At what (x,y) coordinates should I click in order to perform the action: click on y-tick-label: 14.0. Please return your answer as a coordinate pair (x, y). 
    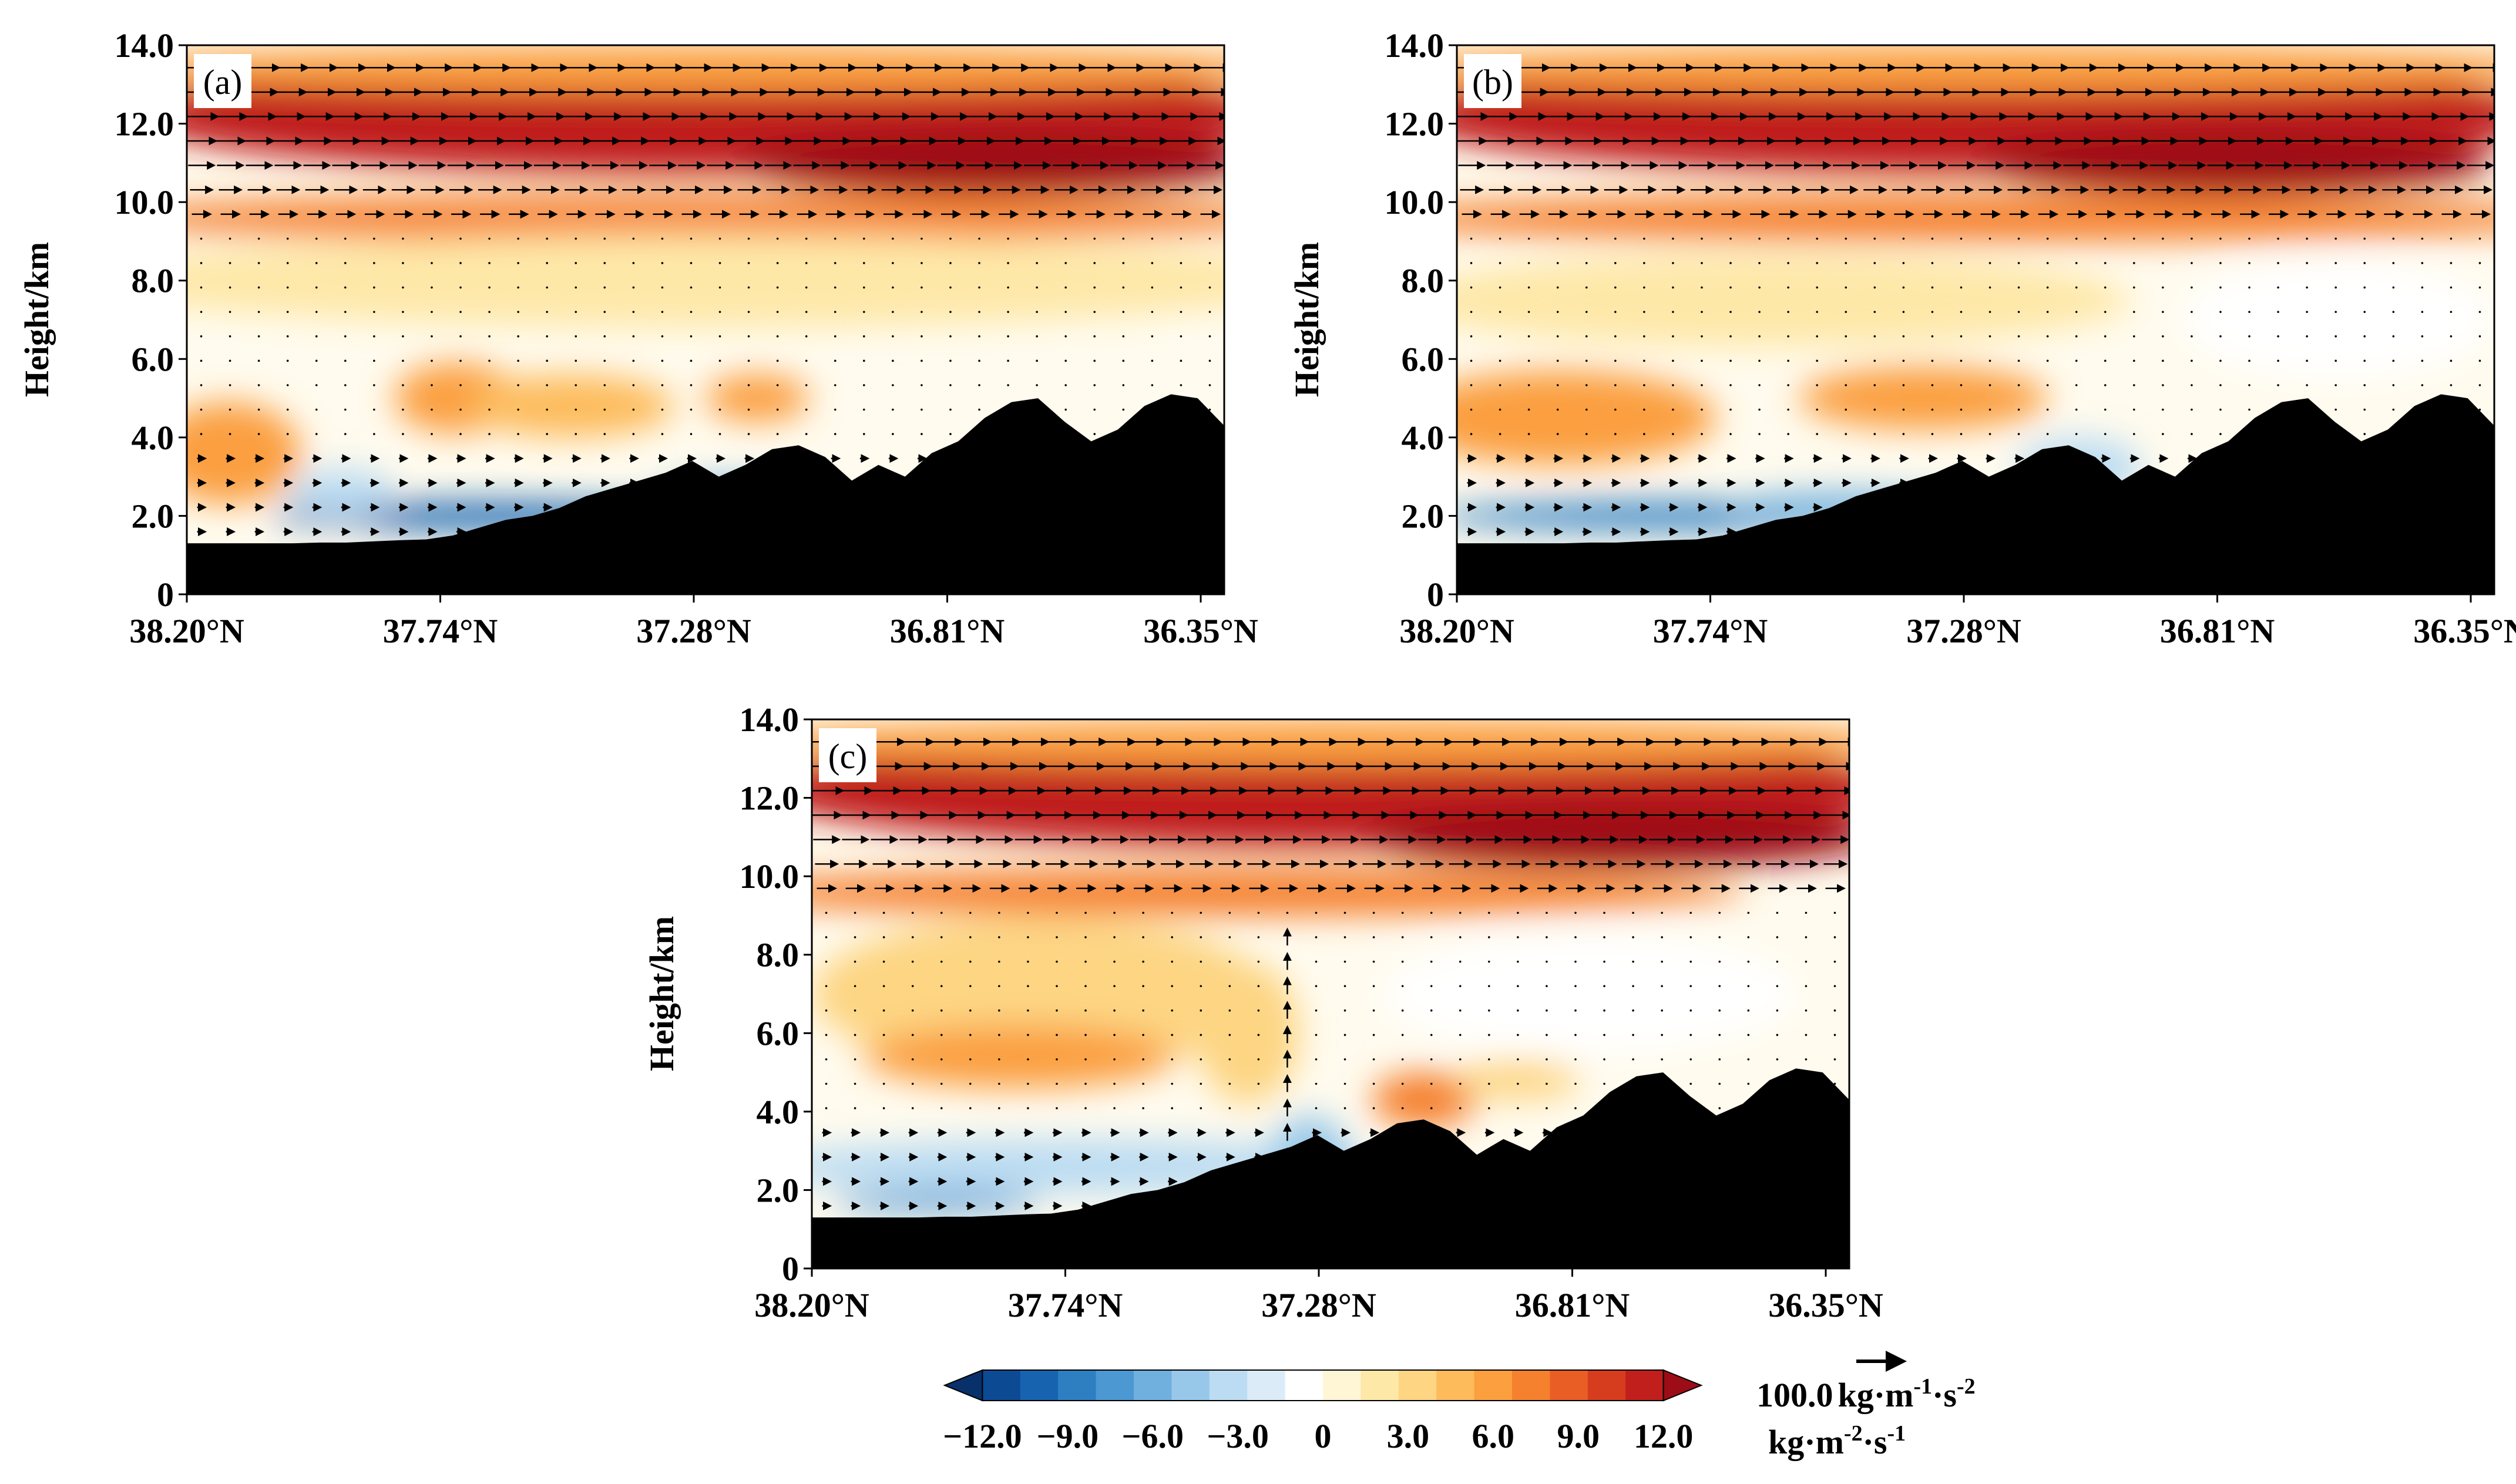
    Looking at the image, I should click on (144, 45).